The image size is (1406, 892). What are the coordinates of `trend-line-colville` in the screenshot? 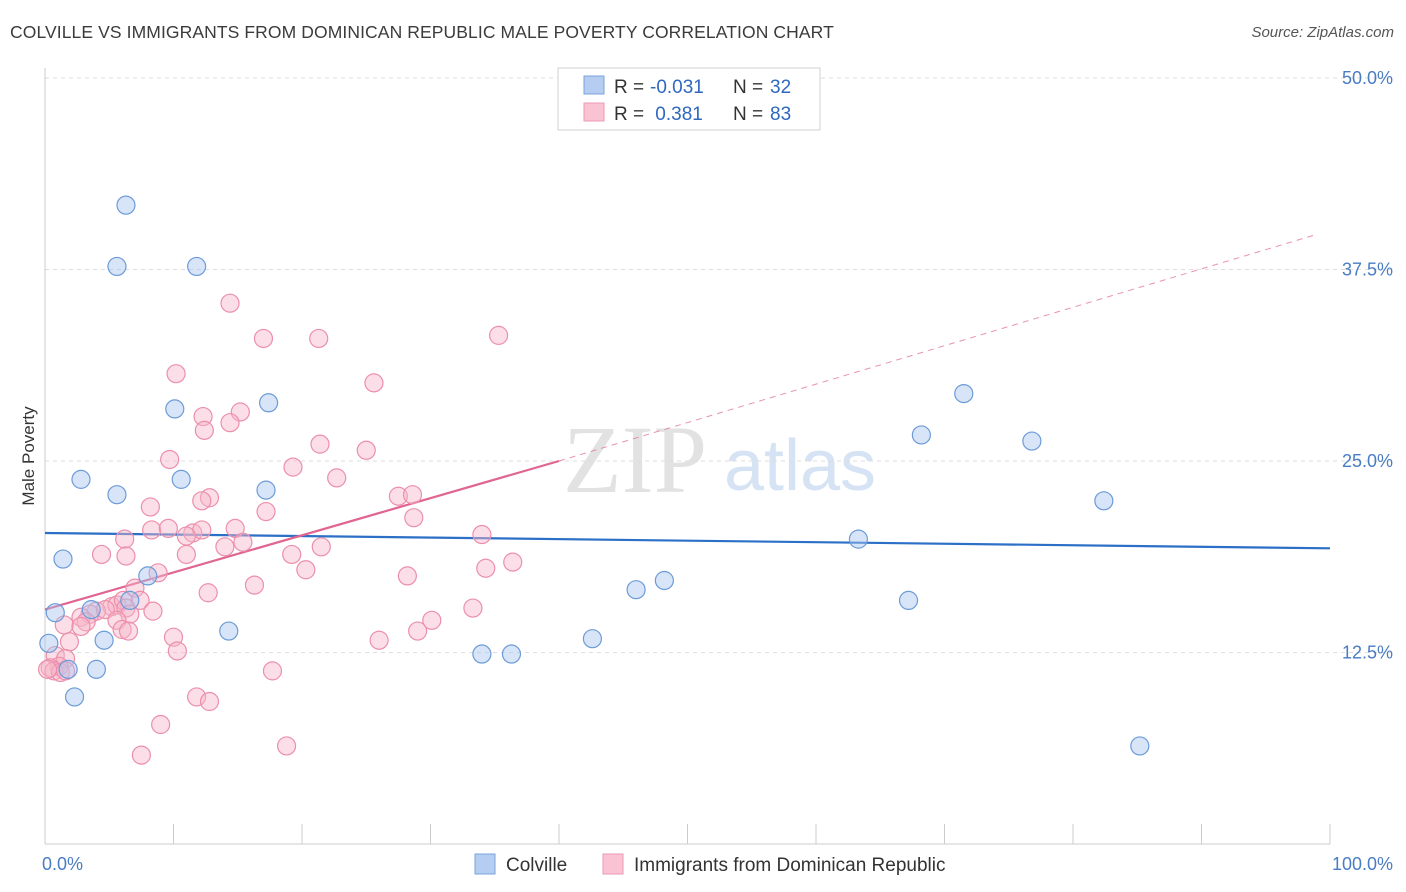 It's located at (687, 540).